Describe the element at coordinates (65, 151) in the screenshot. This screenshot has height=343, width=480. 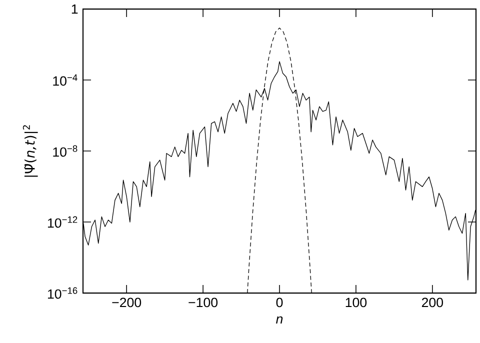
I see `y-tick-label: 10$^{−8}$` at that location.